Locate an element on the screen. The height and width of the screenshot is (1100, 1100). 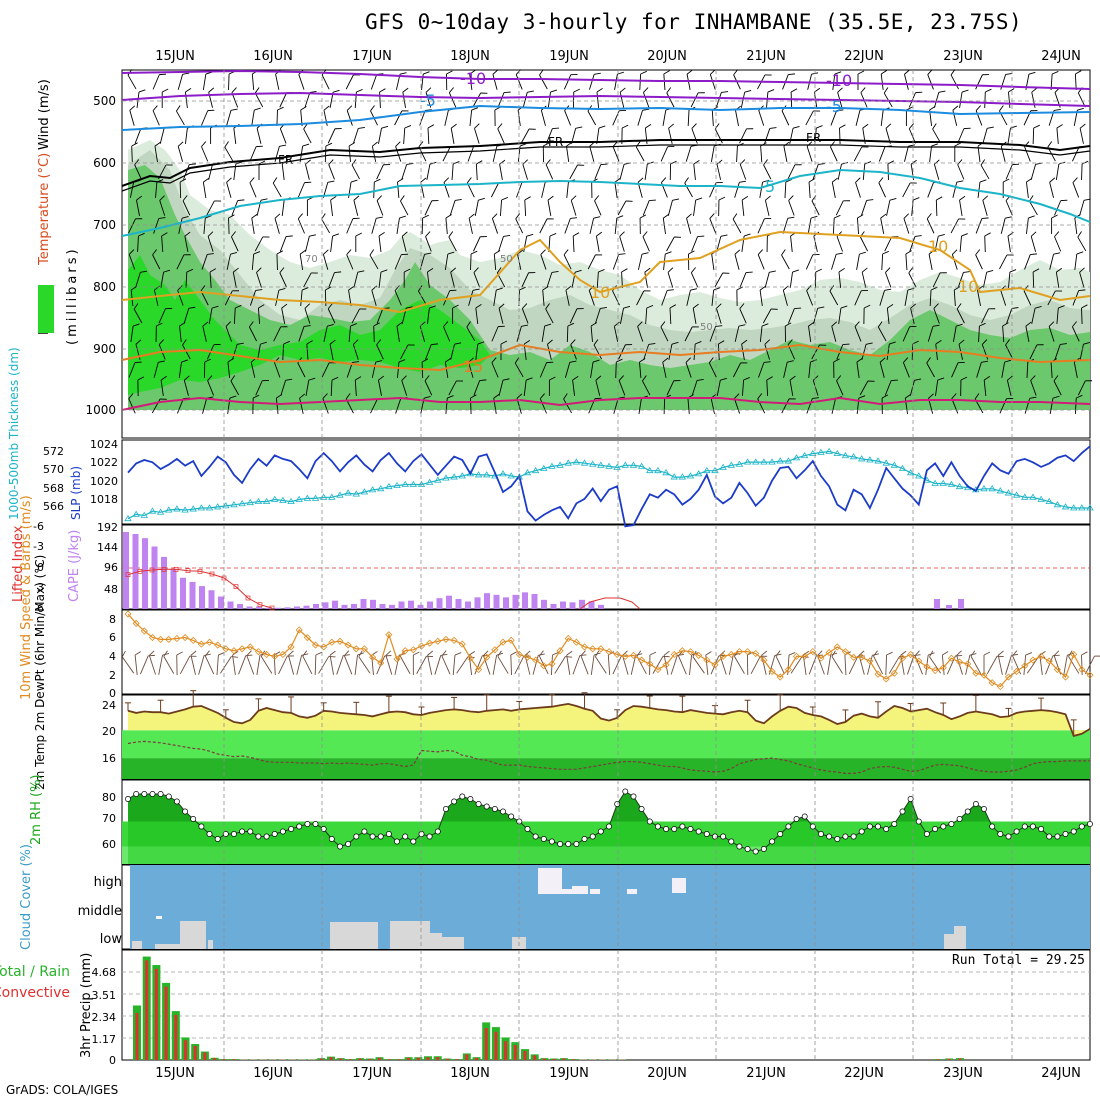
surface-wind-barb is located at coordinates (503, 662).